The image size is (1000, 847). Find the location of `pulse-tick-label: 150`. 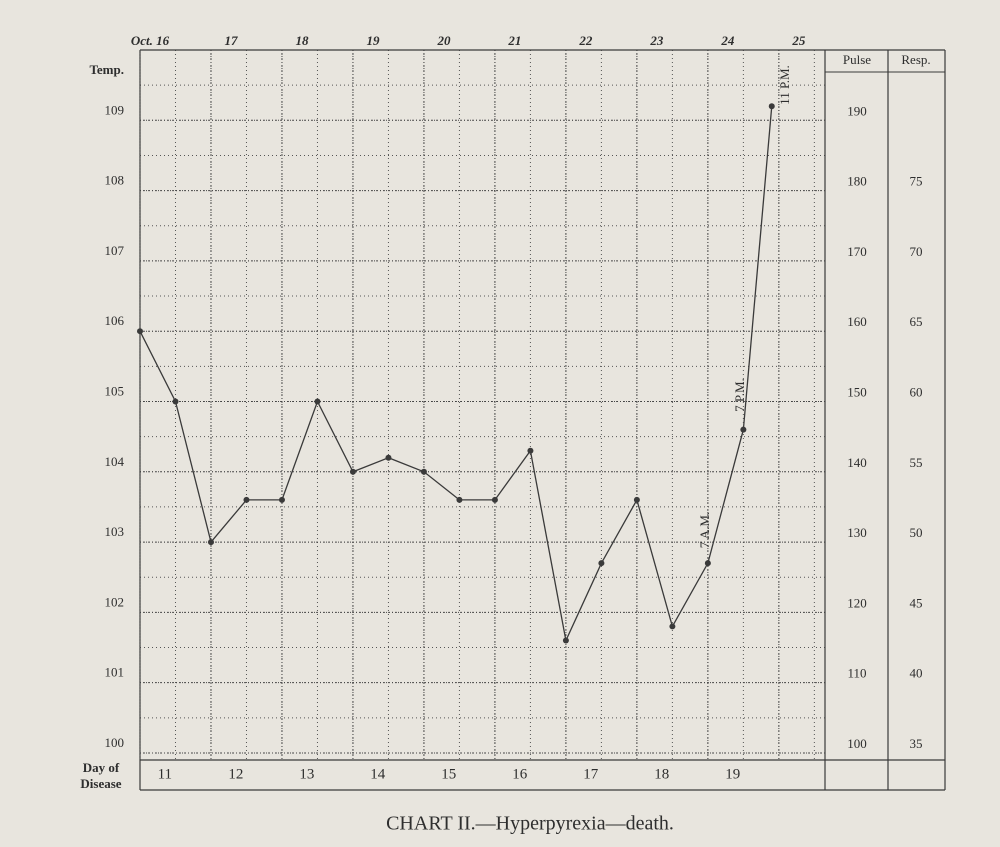

pulse-tick-label: 150 is located at coordinates (857, 391).